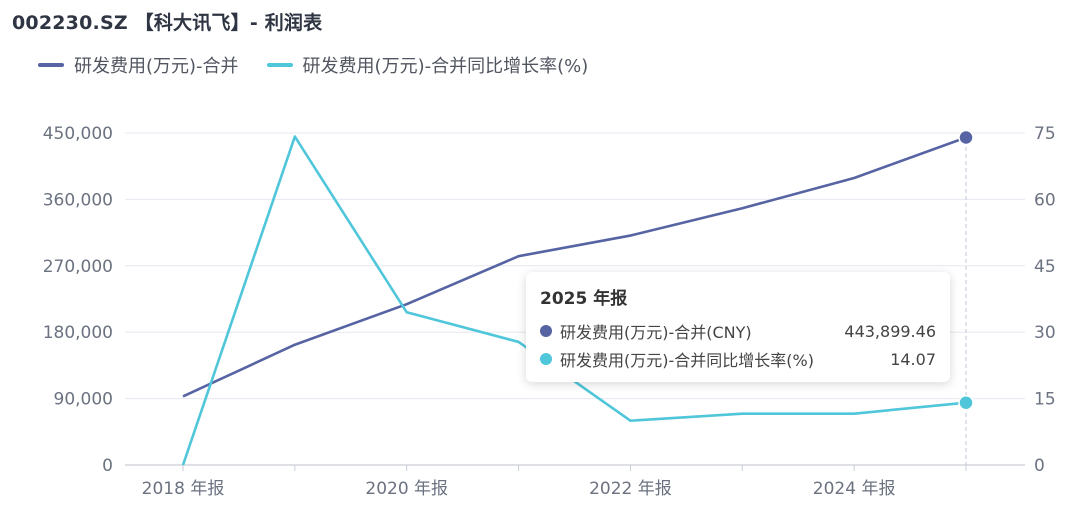 This screenshot has width=1080, height=506. I want to click on tooltip-dot-rd-growth, so click(546, 359).